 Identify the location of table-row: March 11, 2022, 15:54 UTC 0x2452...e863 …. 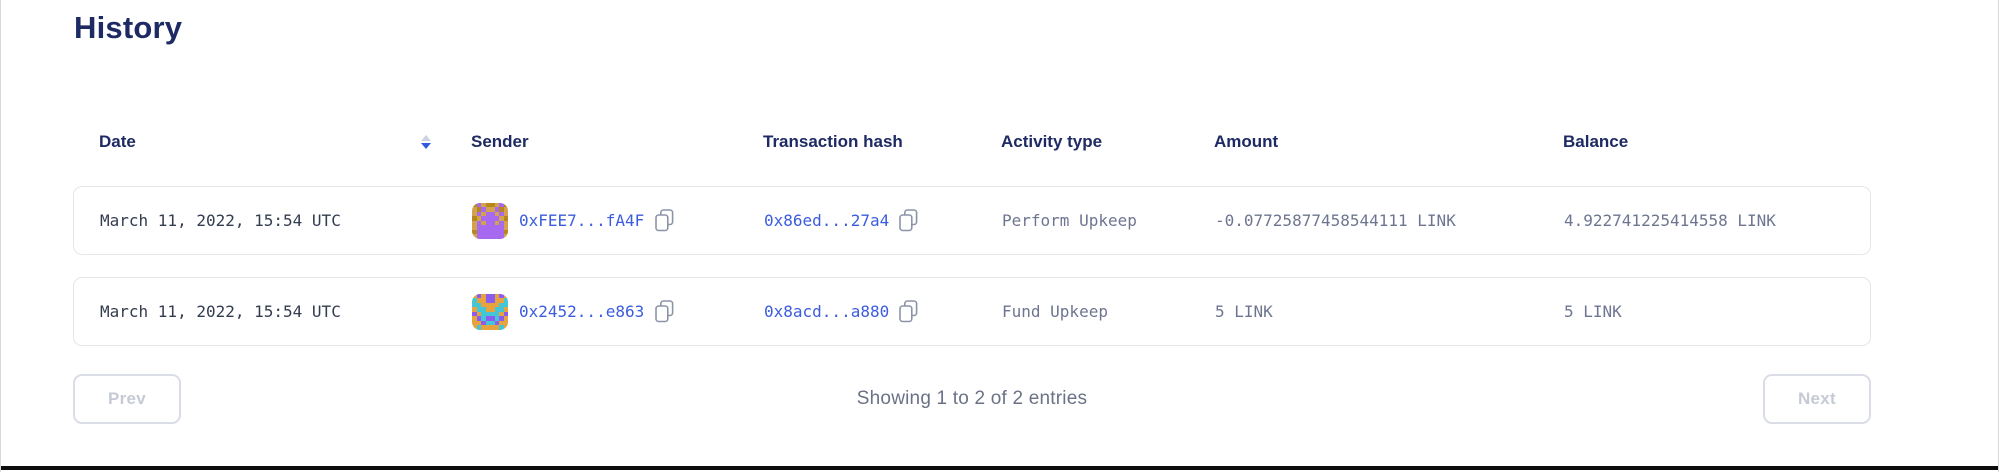
(972, 311).